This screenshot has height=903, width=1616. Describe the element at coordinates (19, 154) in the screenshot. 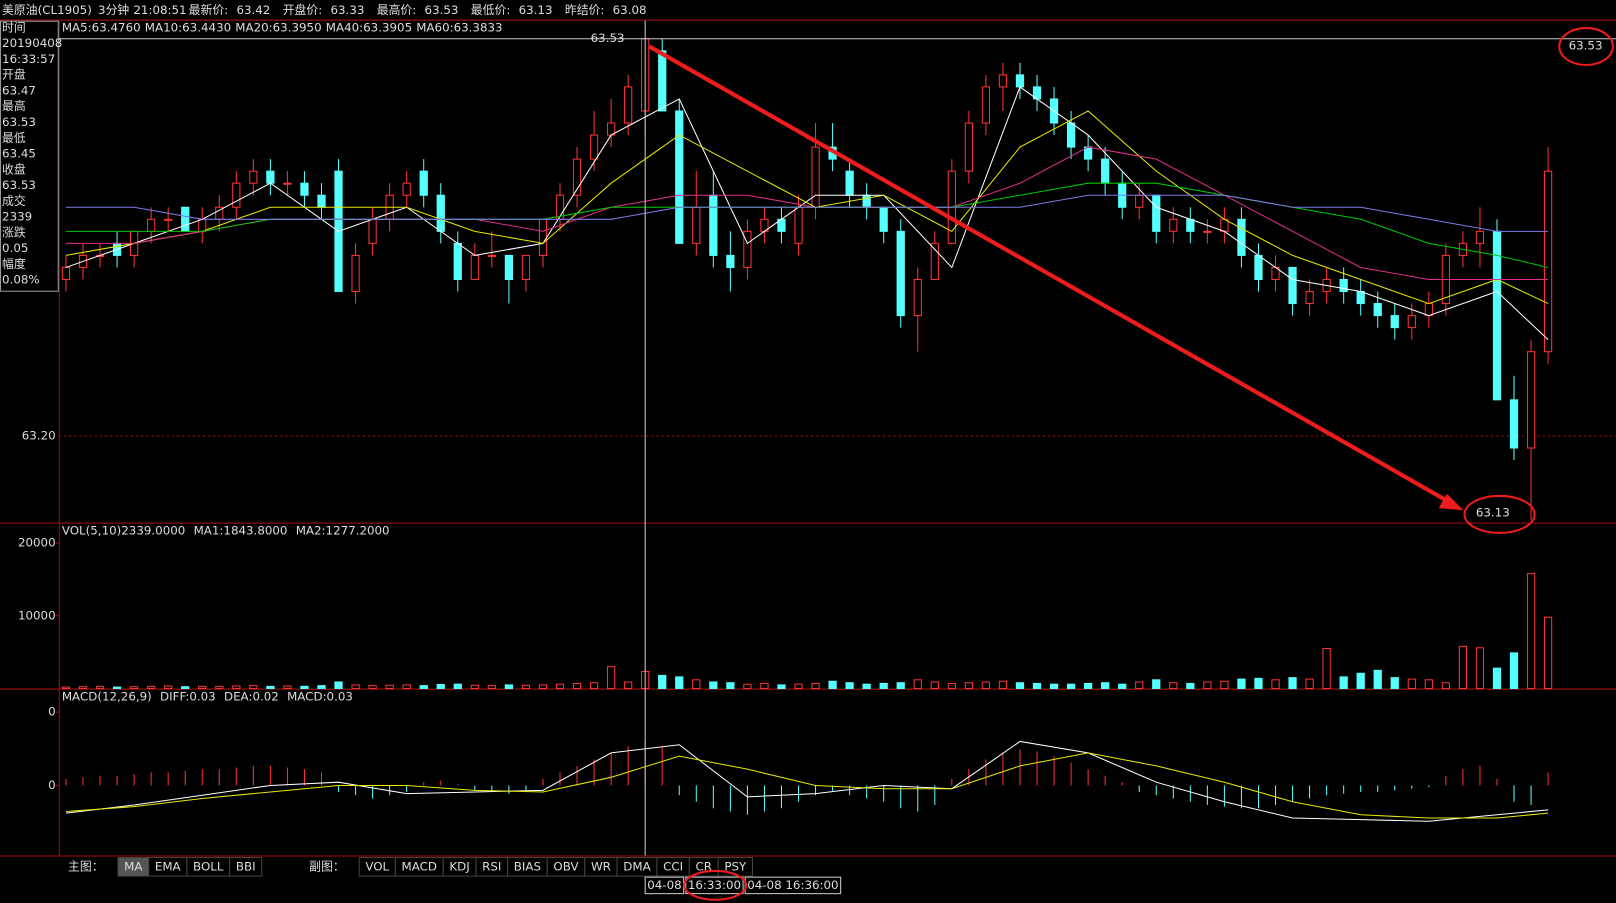

I see `info-item: 63.45` at that location.